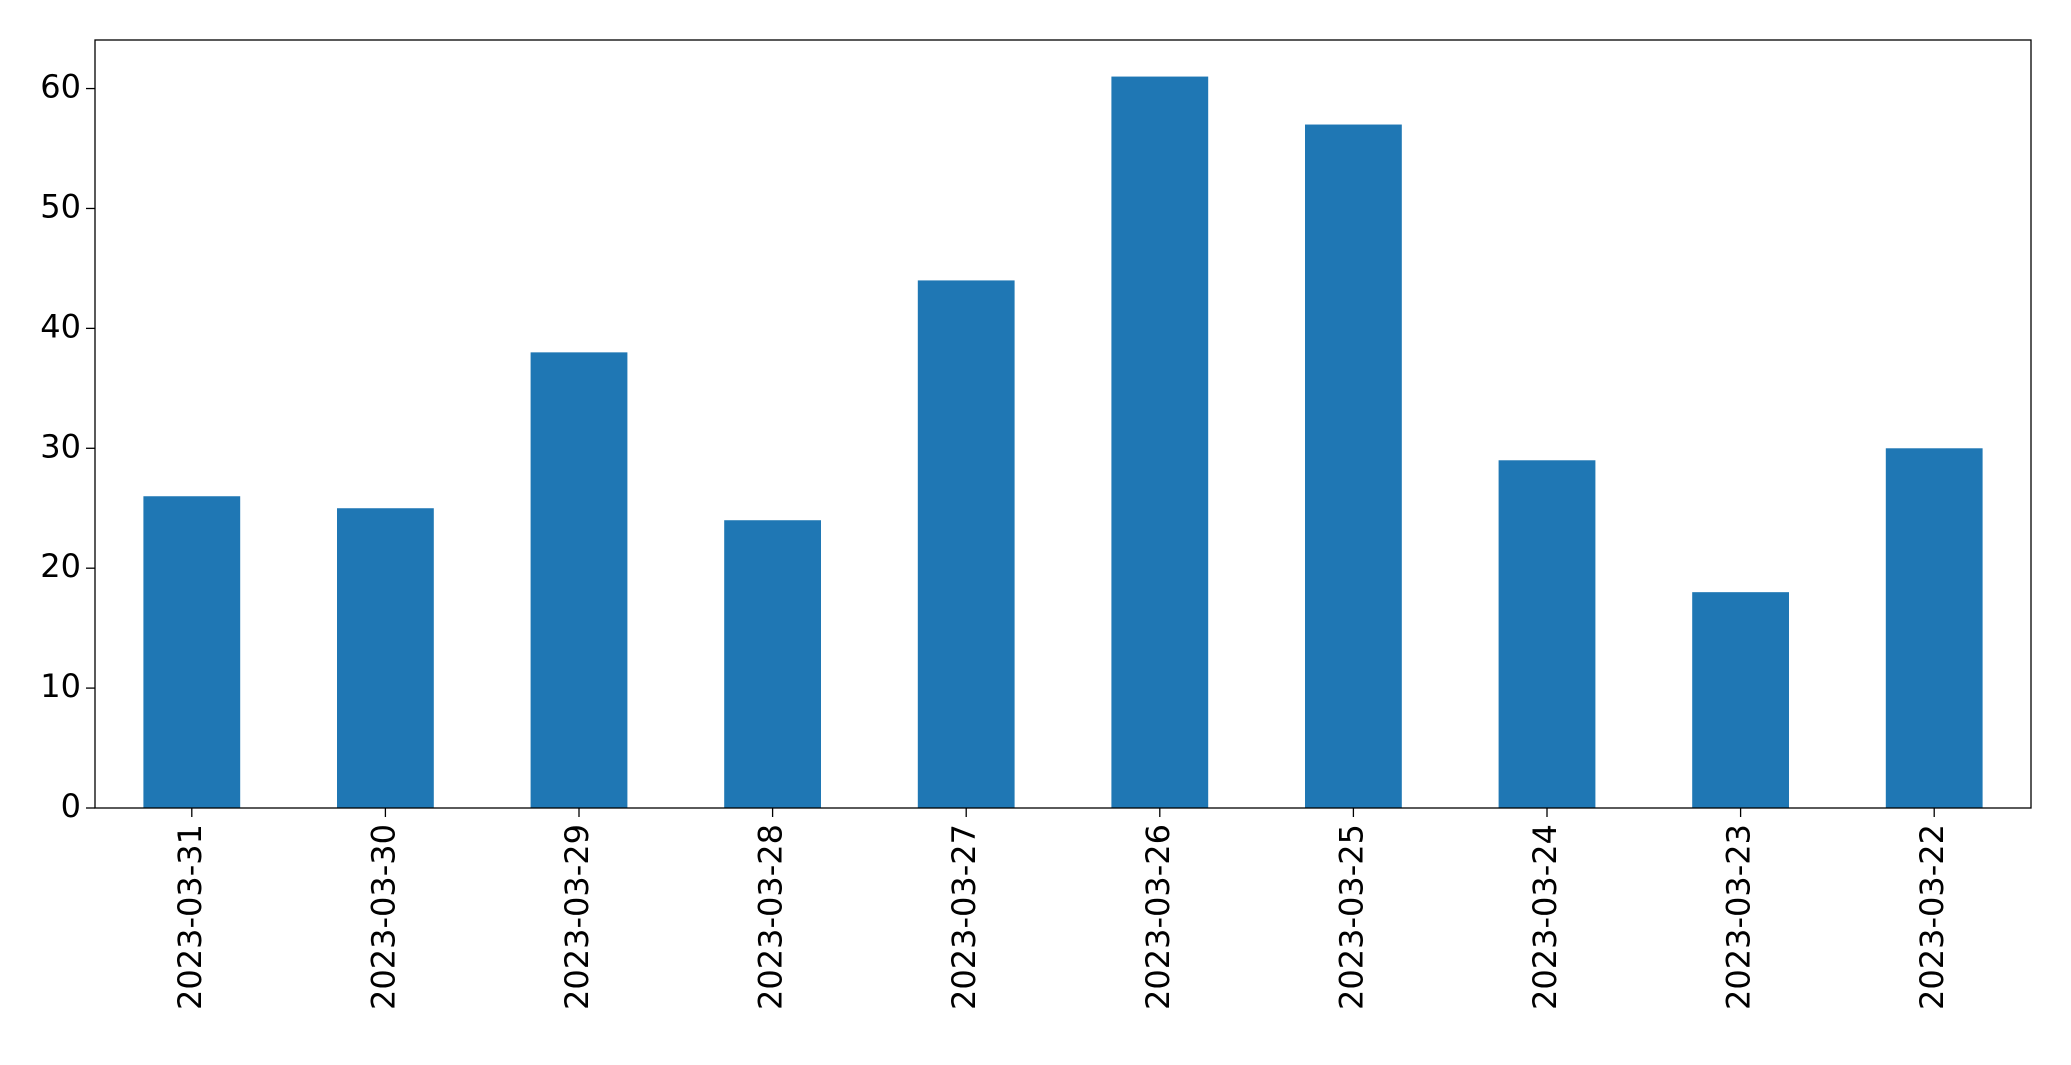 This screenshot has width=2071, height=1065. I want to click on x-tick-label: 2023-03-27, so click(964, 917).